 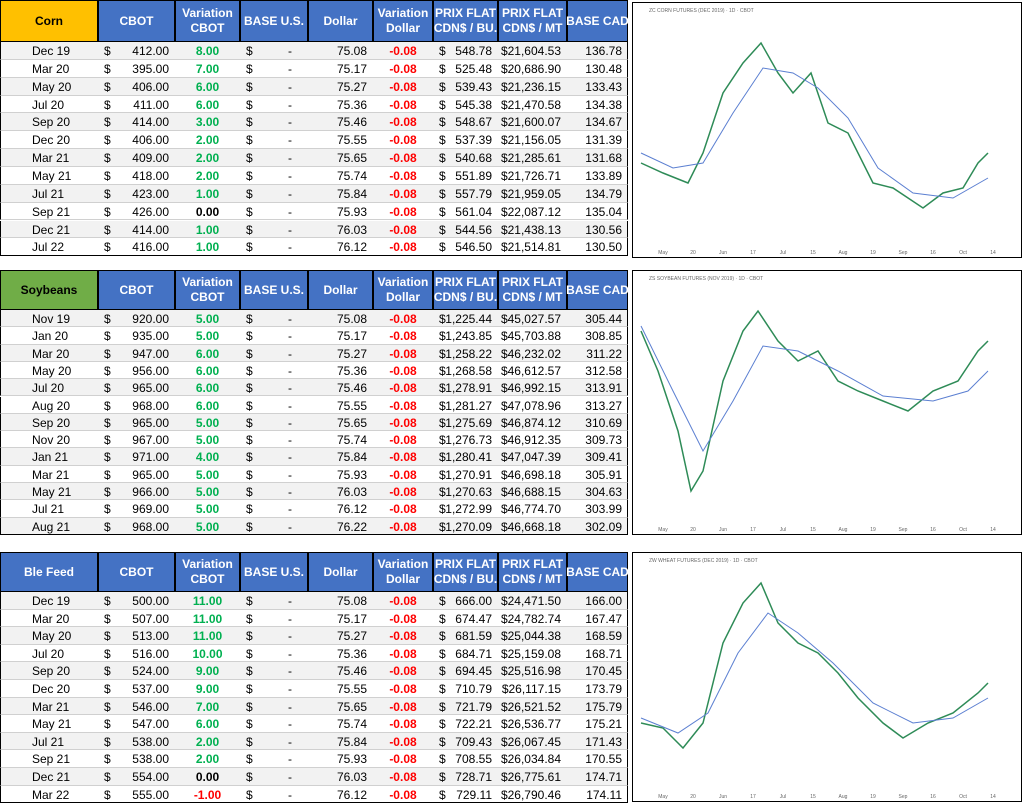 I want to click on x-axis-label: Jun, so click(x=723, y=253).